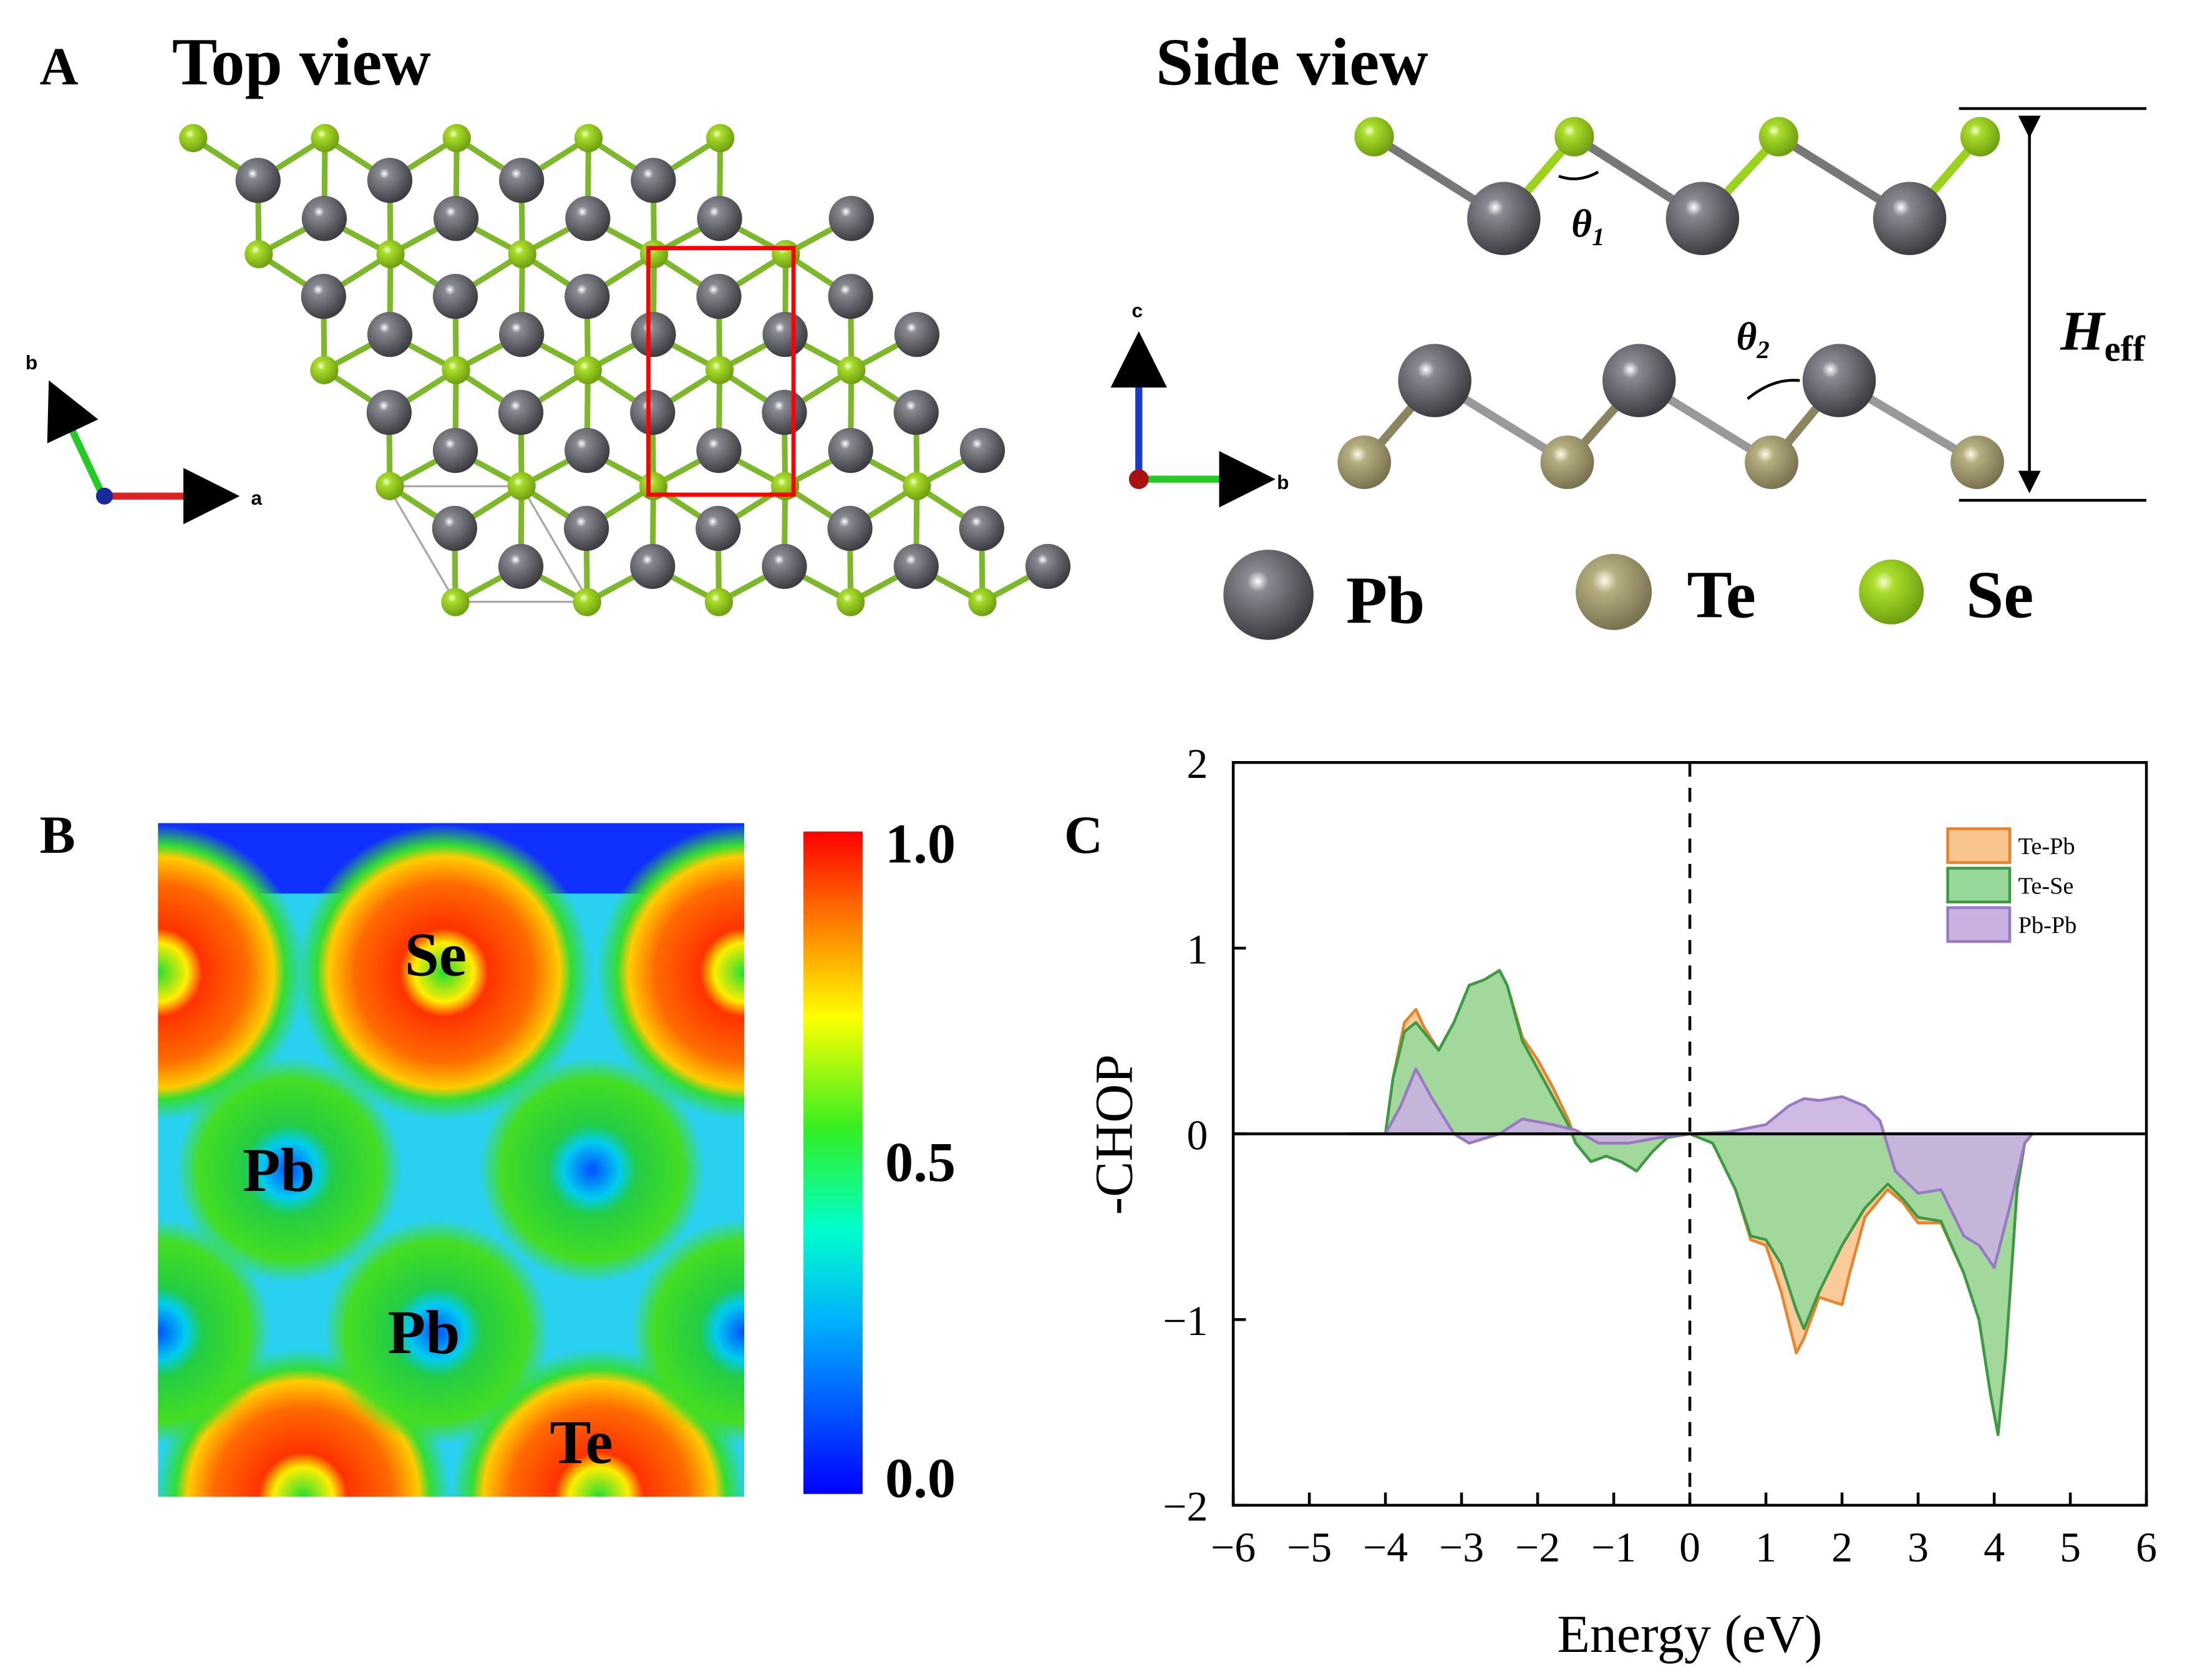 The height and width of the screenshot is (1680, 2210). I want to click on heatmap-label-pb-1: Pb, so click(279, 1170).